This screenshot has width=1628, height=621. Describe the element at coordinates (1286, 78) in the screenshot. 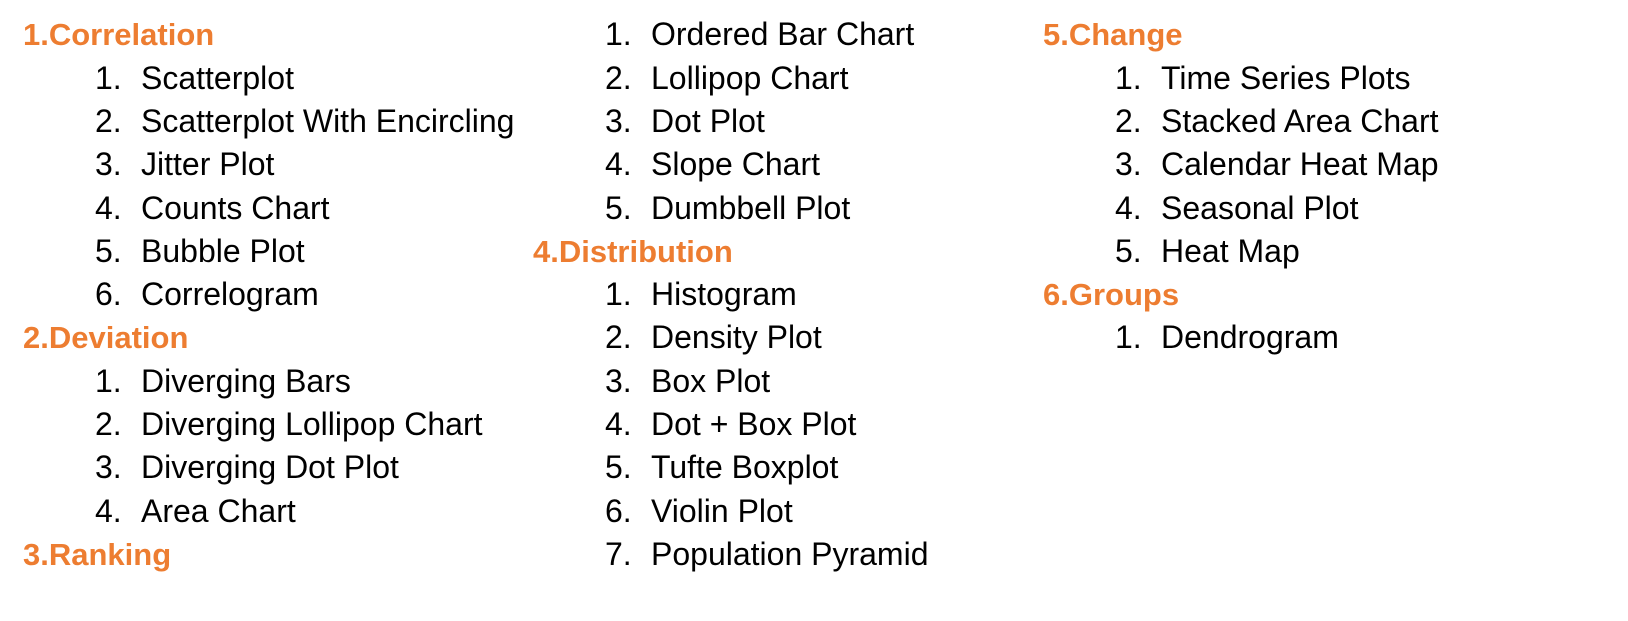

I see `item-label: Time Series Plots` at that location.